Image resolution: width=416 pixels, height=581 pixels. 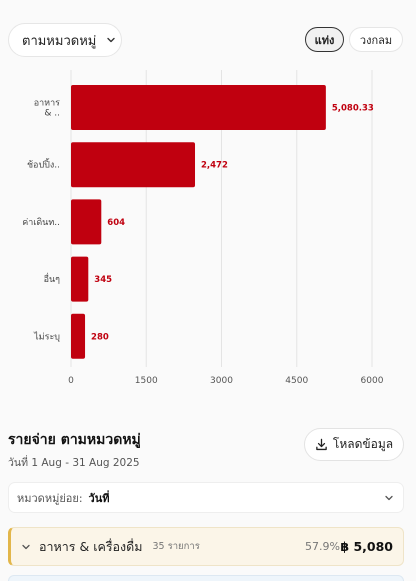 I want to click on bar-value-label: 345, so click(x=103, y=280).